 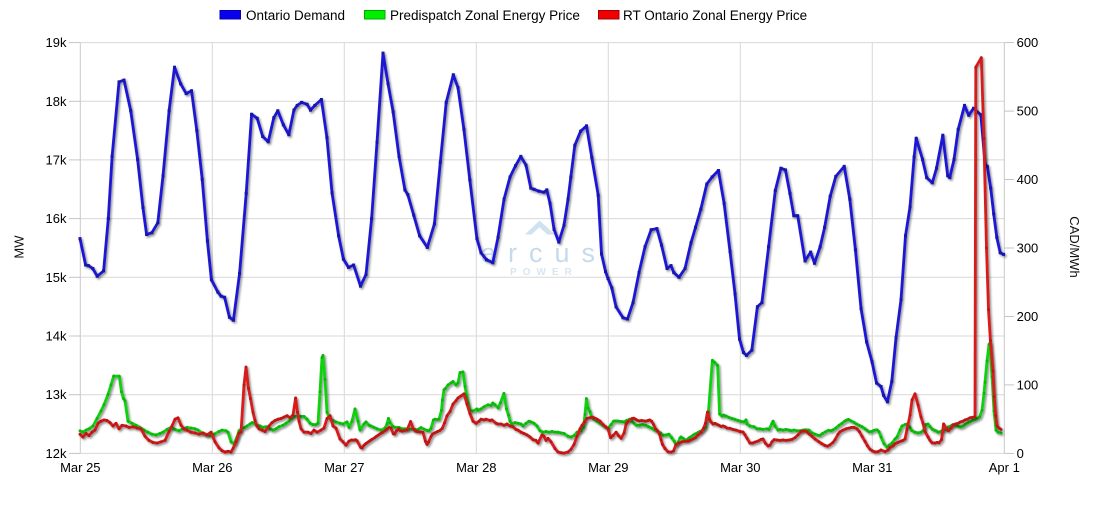 What do you see at coordinates (19, 247) in the screenshot?
I see `svg-text: MW` at bounding box center [19, 247].